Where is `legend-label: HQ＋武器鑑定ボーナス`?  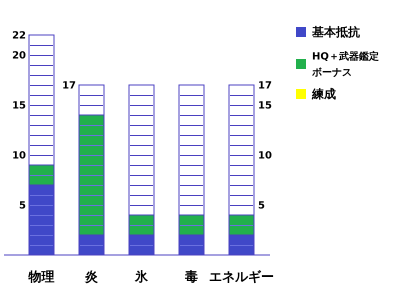
legend-label: HQ＋武器鑑定ボーナス is located at coordinates (345, 64).